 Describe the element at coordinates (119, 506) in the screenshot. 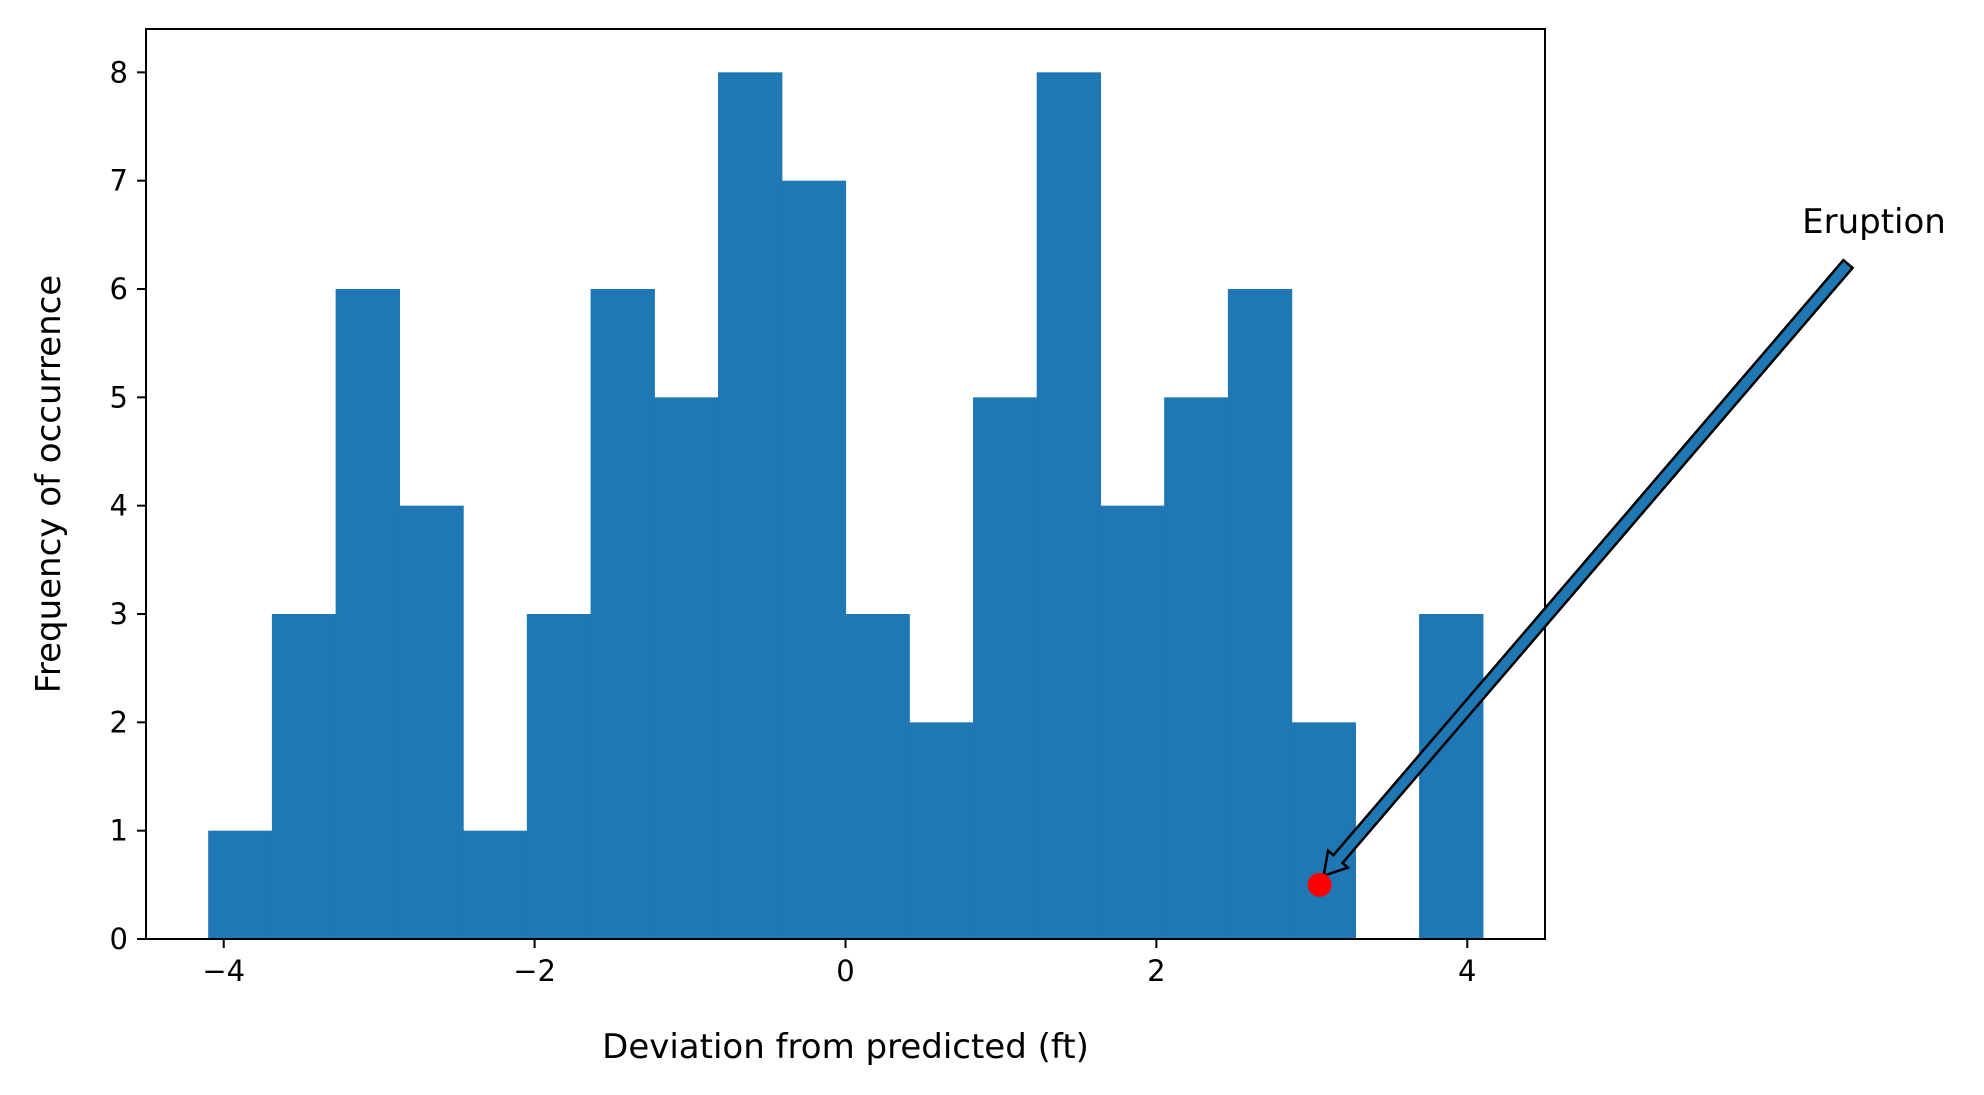

I see `y-tick-label: 4` at that location.